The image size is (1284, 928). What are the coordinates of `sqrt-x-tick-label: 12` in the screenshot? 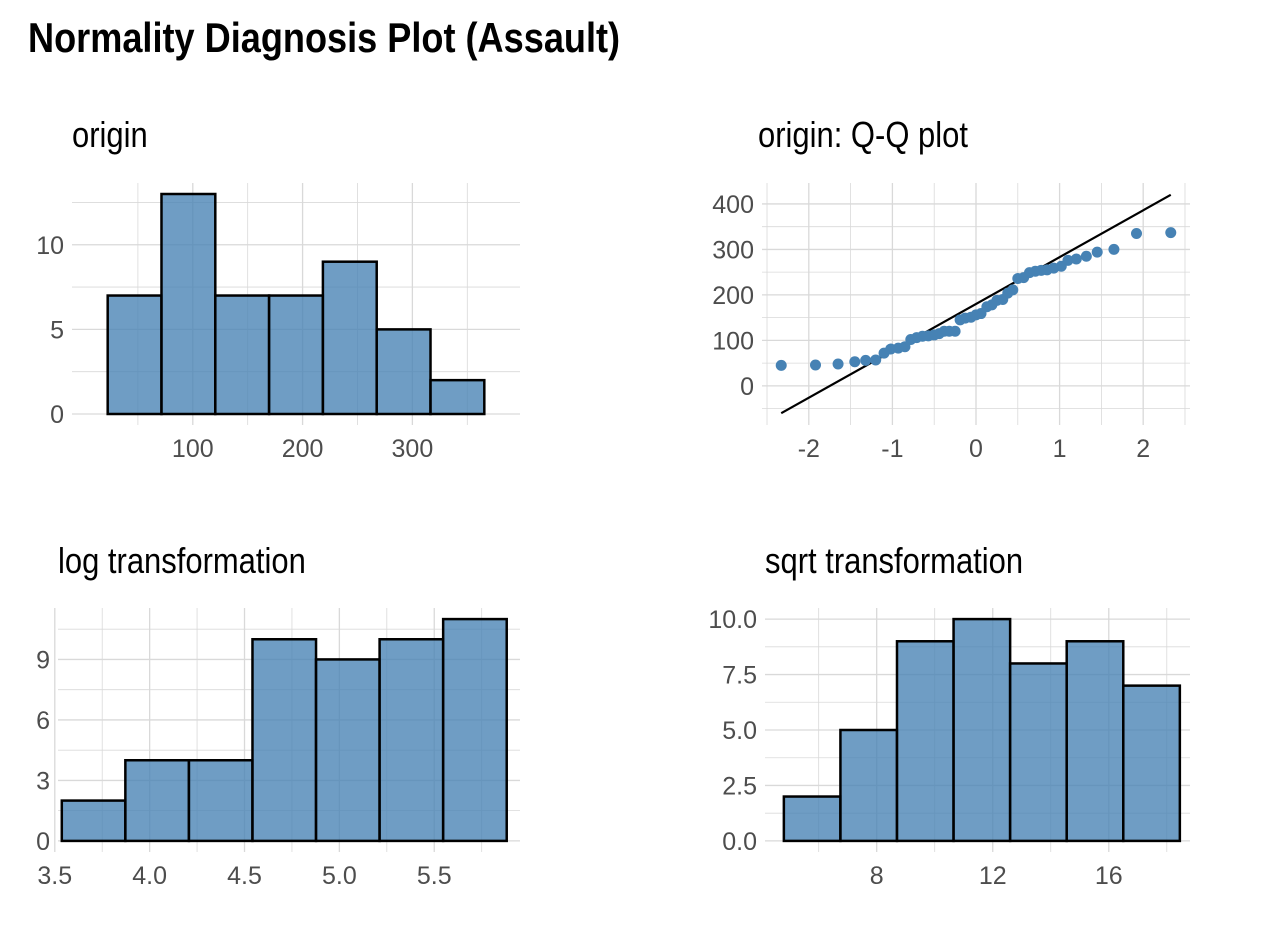 It's located at (993, 876).